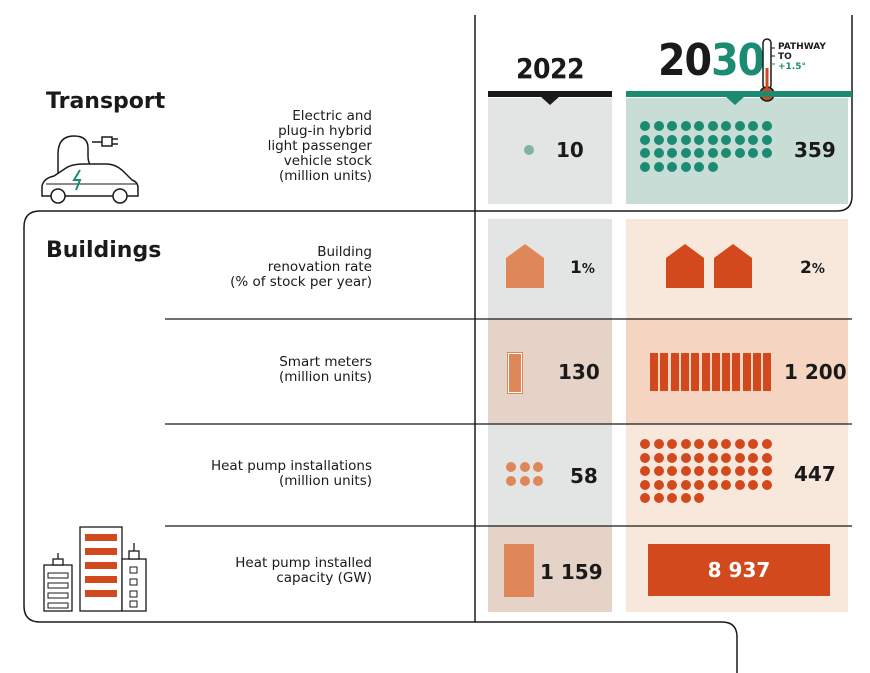 The width and height of the screenshot is (870, 673). I want to click on metric-line: capacity (GW), so click(324, 578).